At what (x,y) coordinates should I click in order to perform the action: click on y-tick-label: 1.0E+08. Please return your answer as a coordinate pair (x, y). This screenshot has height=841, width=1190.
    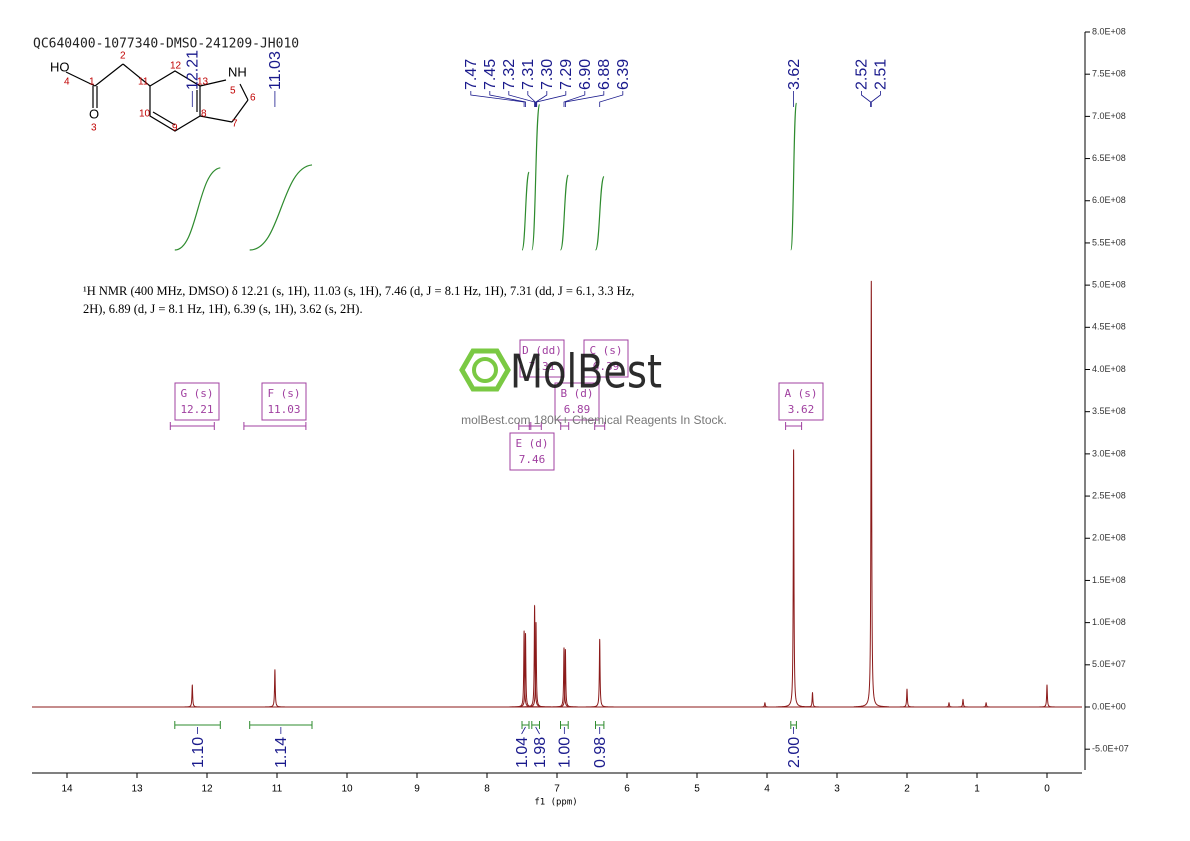
    Looking at the image, I should click on (1109, 622).